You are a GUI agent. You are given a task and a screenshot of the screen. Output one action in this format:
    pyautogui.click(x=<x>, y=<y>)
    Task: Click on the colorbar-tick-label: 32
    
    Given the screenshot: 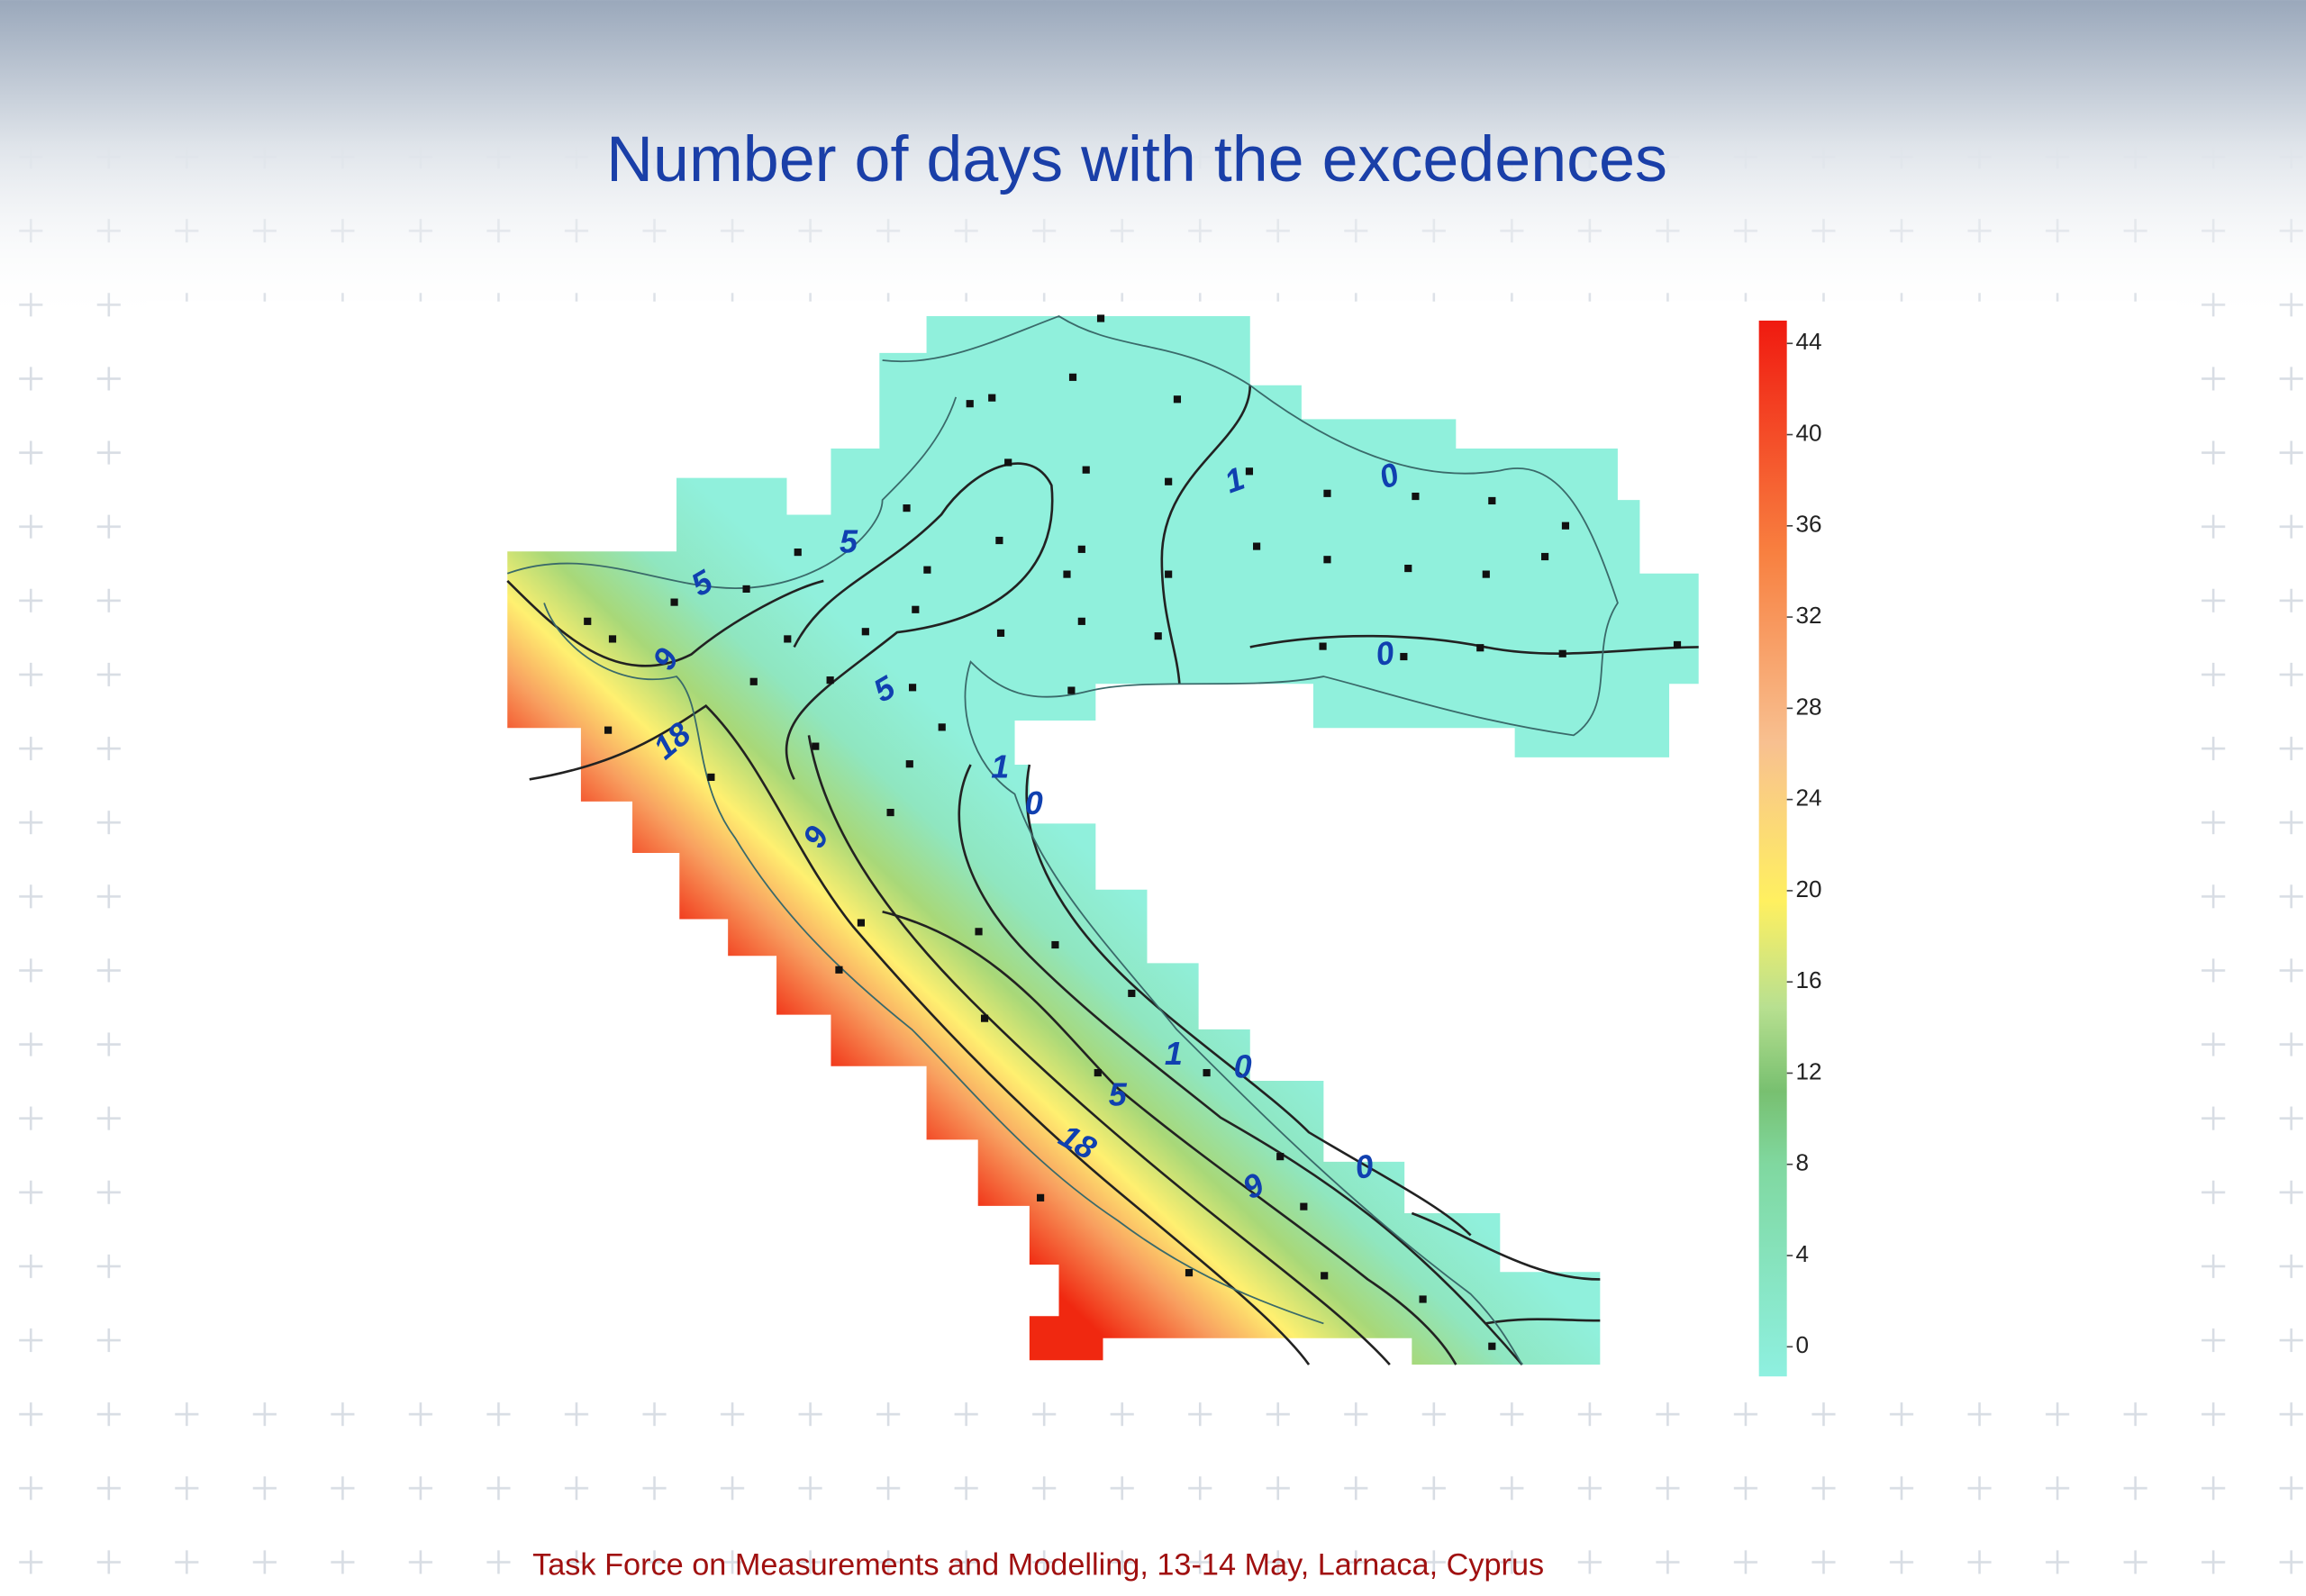 What is the action you would take?
    pyautogui.click(x=1808, y=615)
    